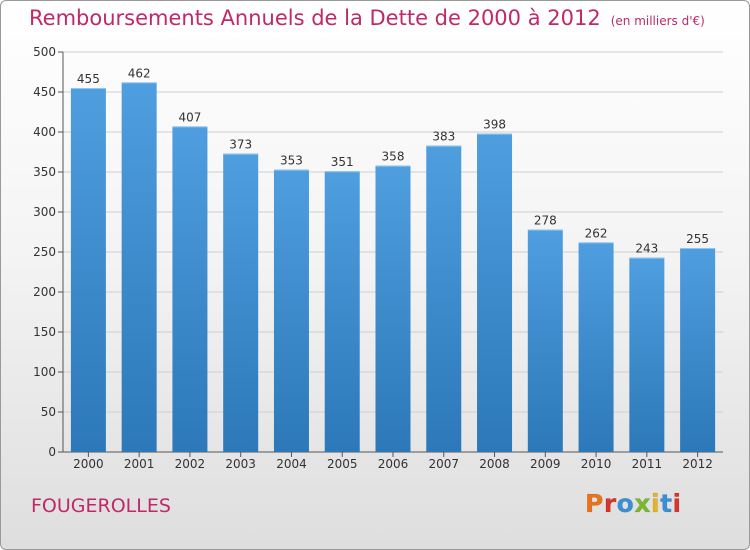 This screenshot has width=750, height=550. I want to click on x-tick-label-2008: 2008, so click(494, 464).